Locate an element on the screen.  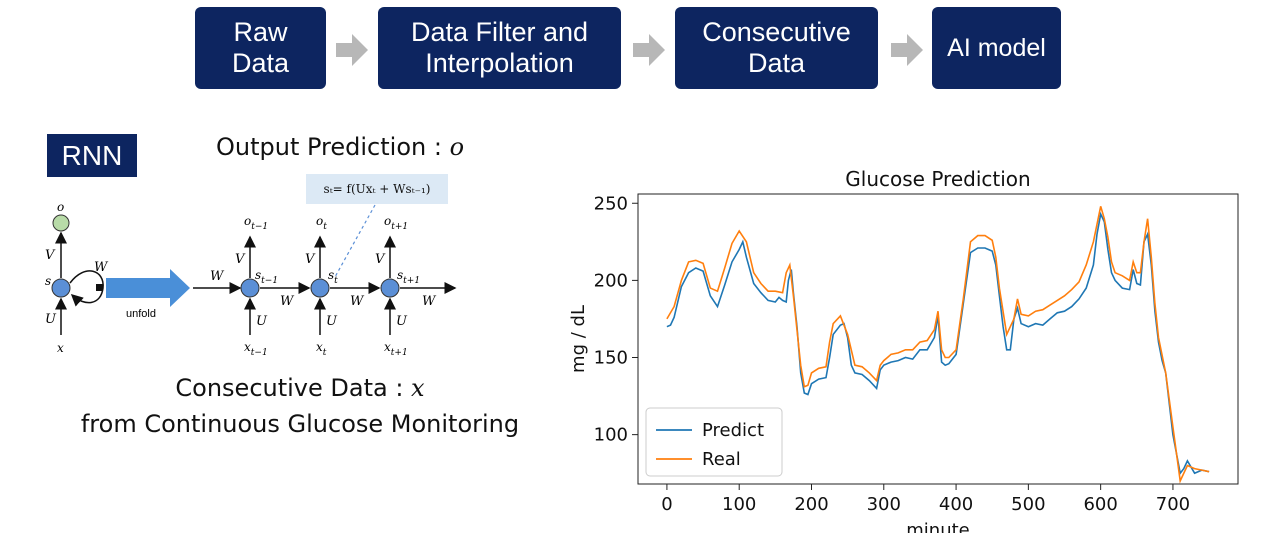
pipeline-step-data-filter: Data Filter and Interpolation is located at coordinates (499, 48).